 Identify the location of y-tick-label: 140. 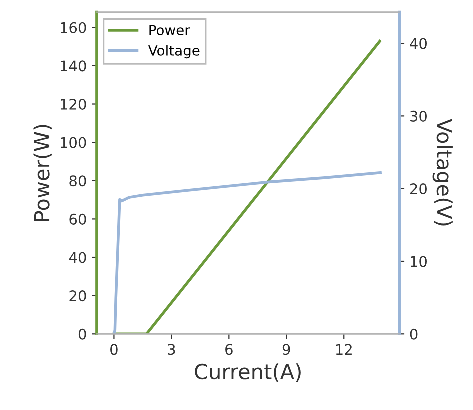
(73, 66).